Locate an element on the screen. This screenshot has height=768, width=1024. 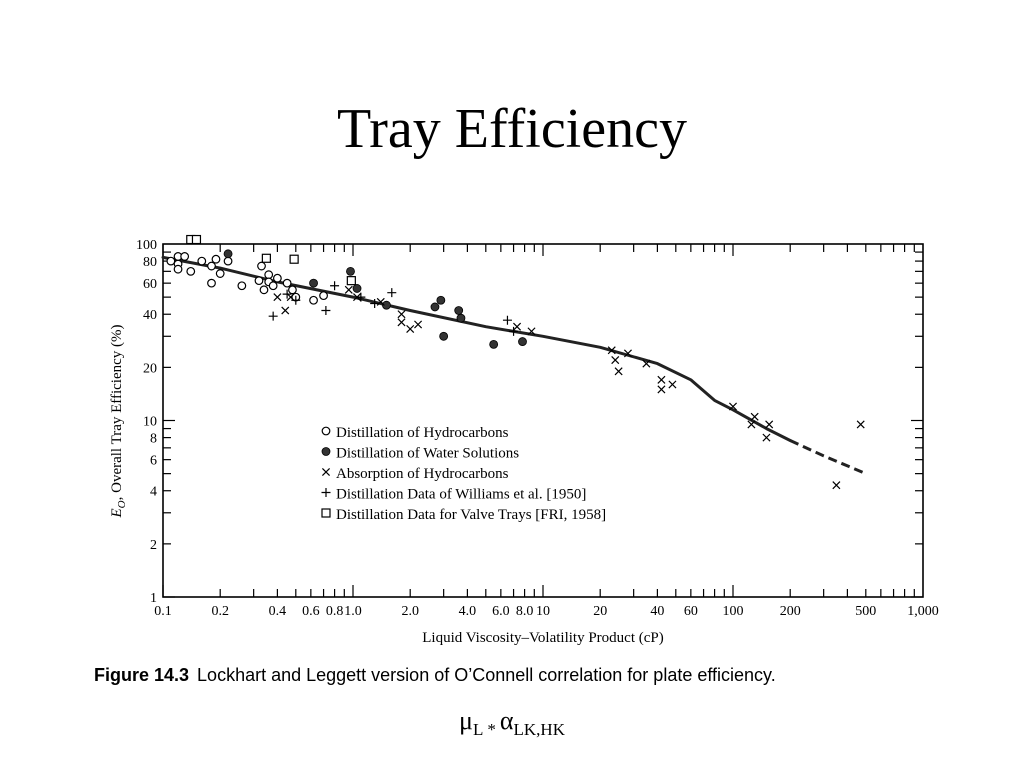
x-tick-label: 4.0 is located at coordinates (468, 611).